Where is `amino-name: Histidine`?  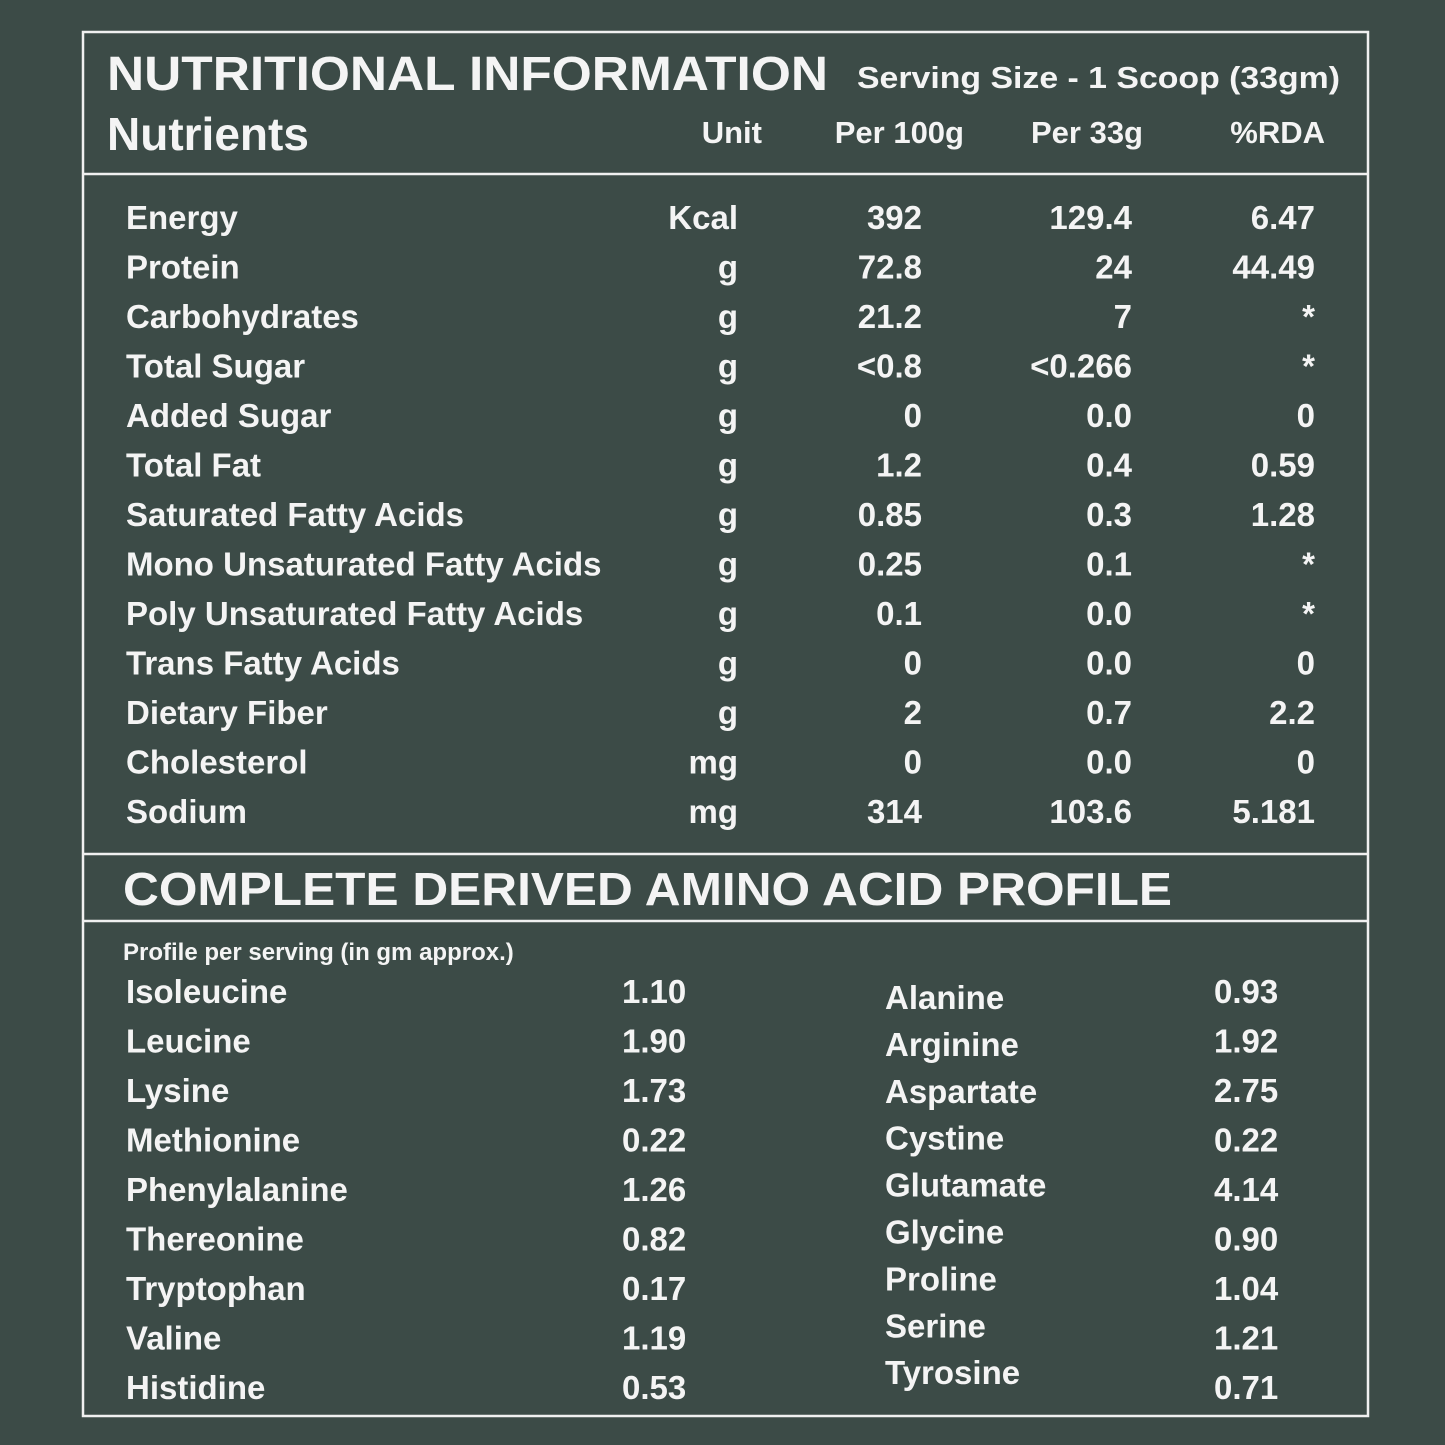
amino-name: Histidine is located at coordinates (195, 1387).